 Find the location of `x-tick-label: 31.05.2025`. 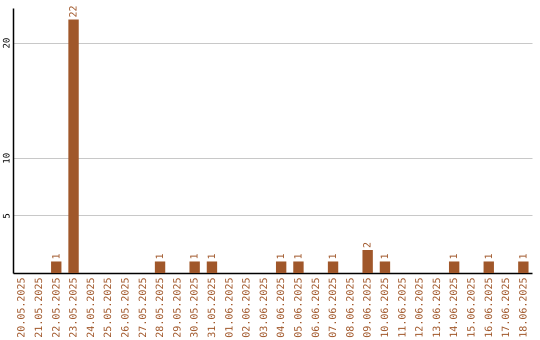

x-tick-label: 31.05.2025 is located at coordinates (212, 308).